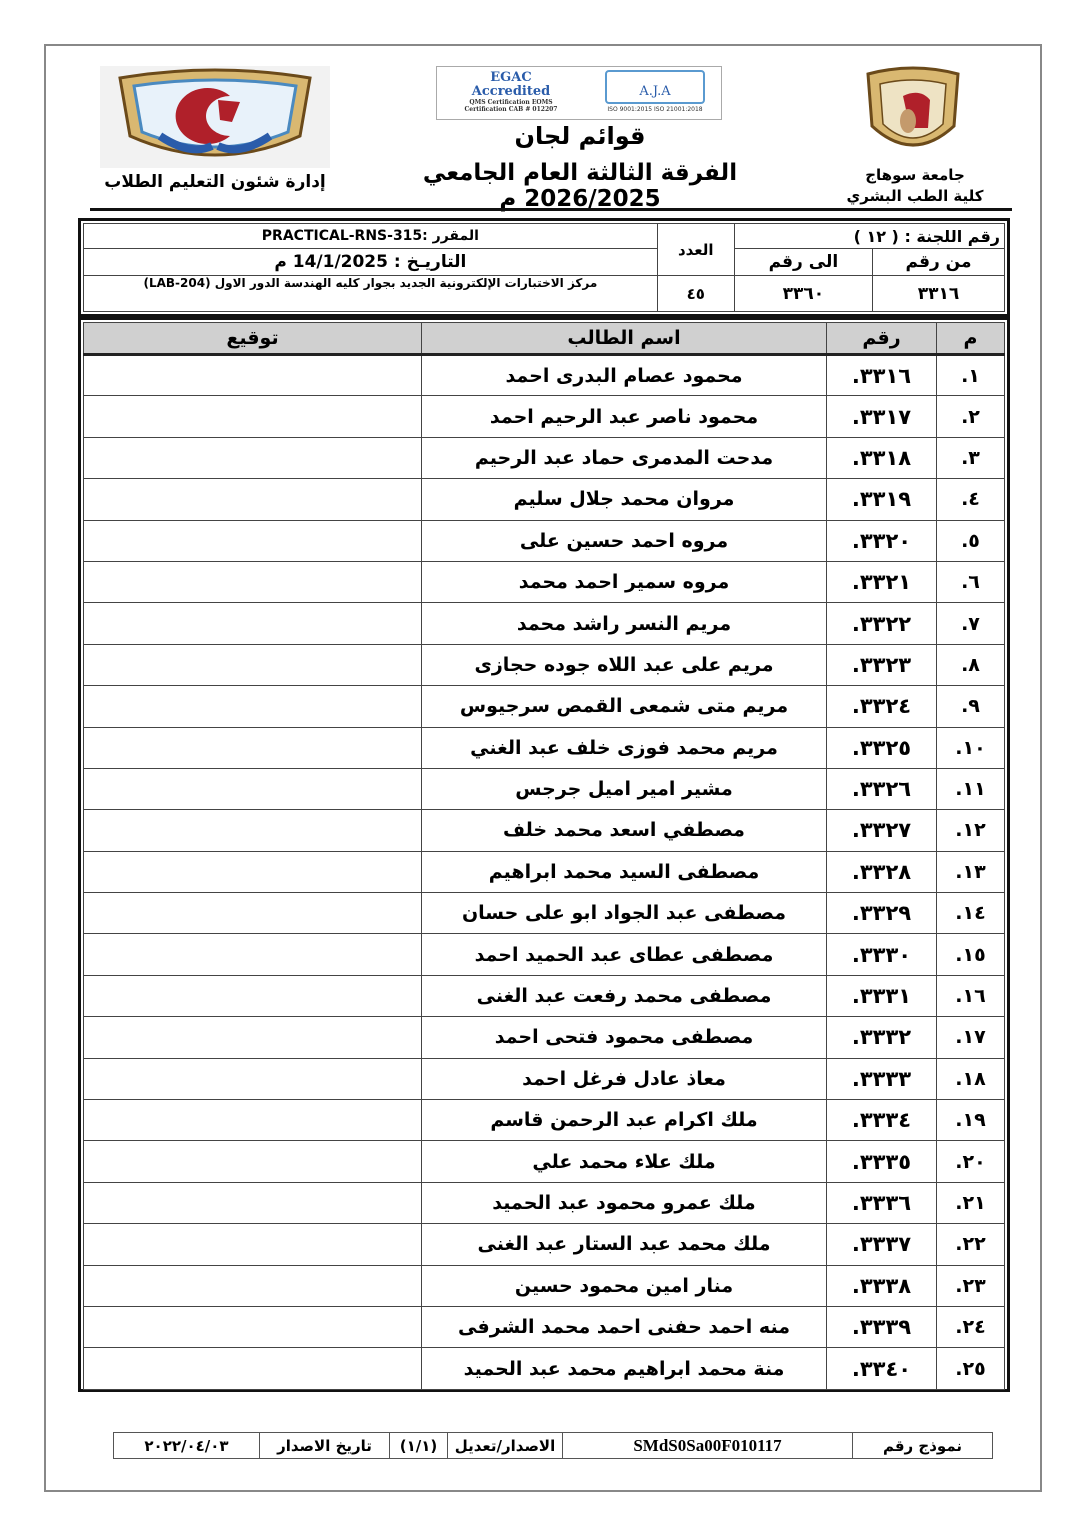 The height and width of the screenshot is (1536, 1086). I want to click on student-name: مروه احمد حسين على, so click(624, 540).